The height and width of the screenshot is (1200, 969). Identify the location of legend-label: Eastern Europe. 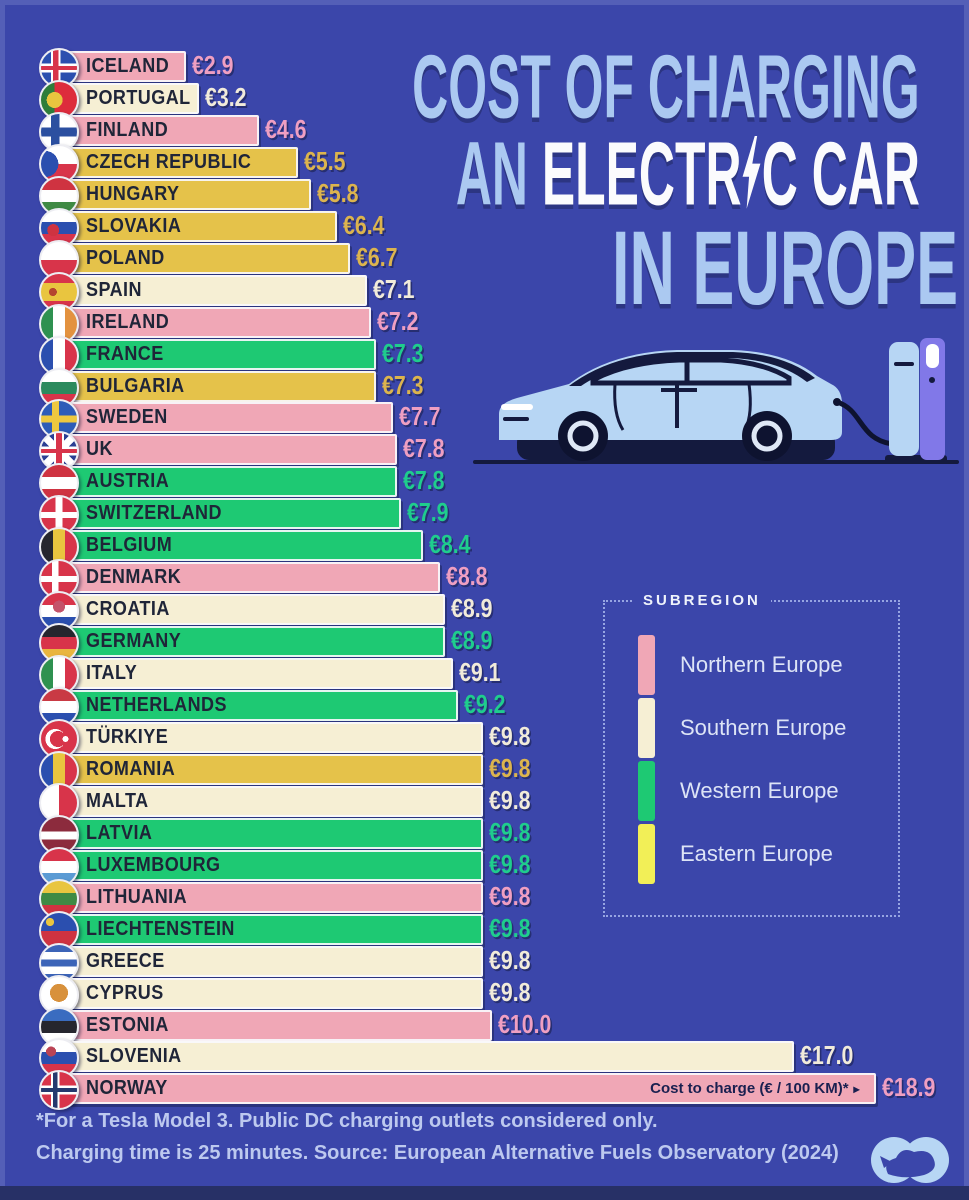
(756, 853).